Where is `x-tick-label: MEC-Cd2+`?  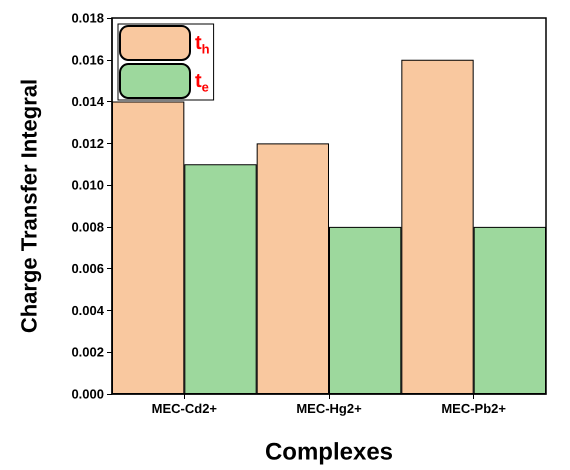
x-tick-label: MEC-Cd2+ is located at coordinates (185, 408).